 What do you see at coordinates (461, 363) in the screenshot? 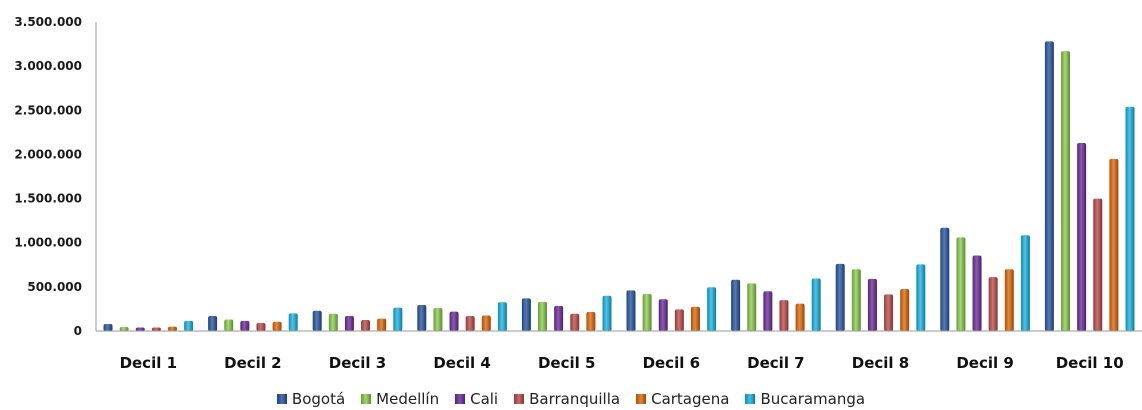
I see `x-tick-label: Decil 4` at bounding box center [461, 363].